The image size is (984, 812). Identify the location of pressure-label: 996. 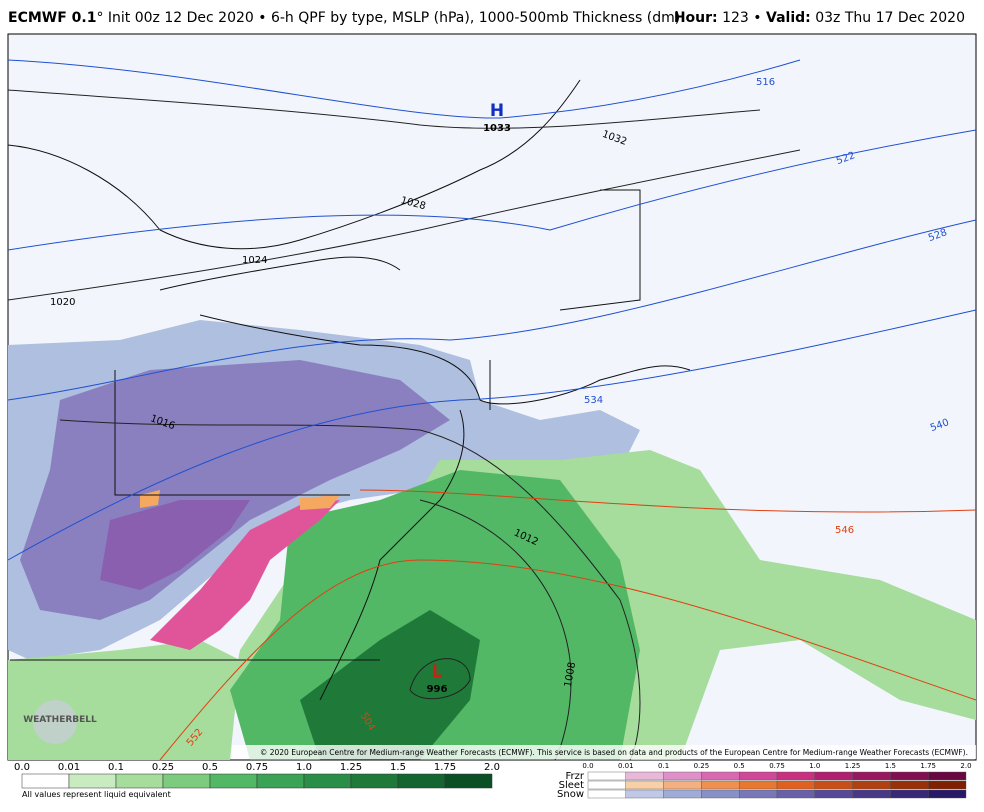
(437, 689).